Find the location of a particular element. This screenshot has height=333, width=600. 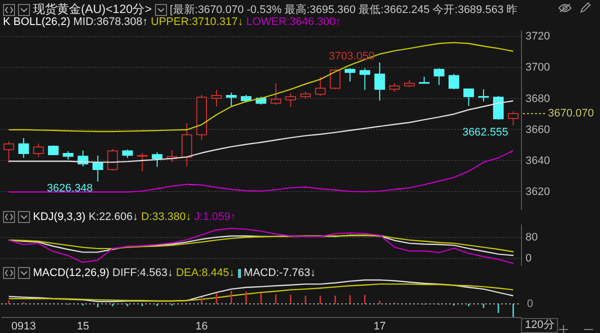

text: LOWER:3646.300↑ is located at coordinates (293, 22).